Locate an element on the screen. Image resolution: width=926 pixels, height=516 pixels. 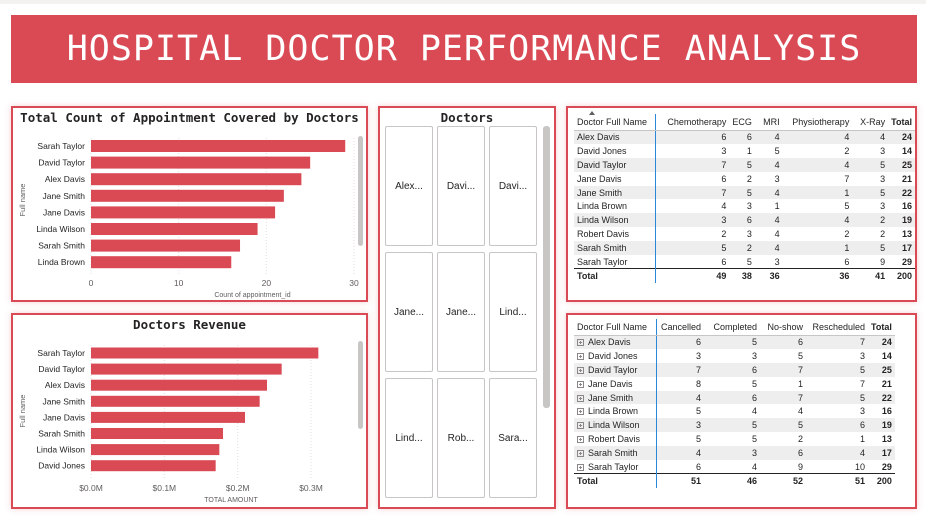
table-row: Sarah Taylor 6 4 9 10 29 is located at coordinates (734, 467).